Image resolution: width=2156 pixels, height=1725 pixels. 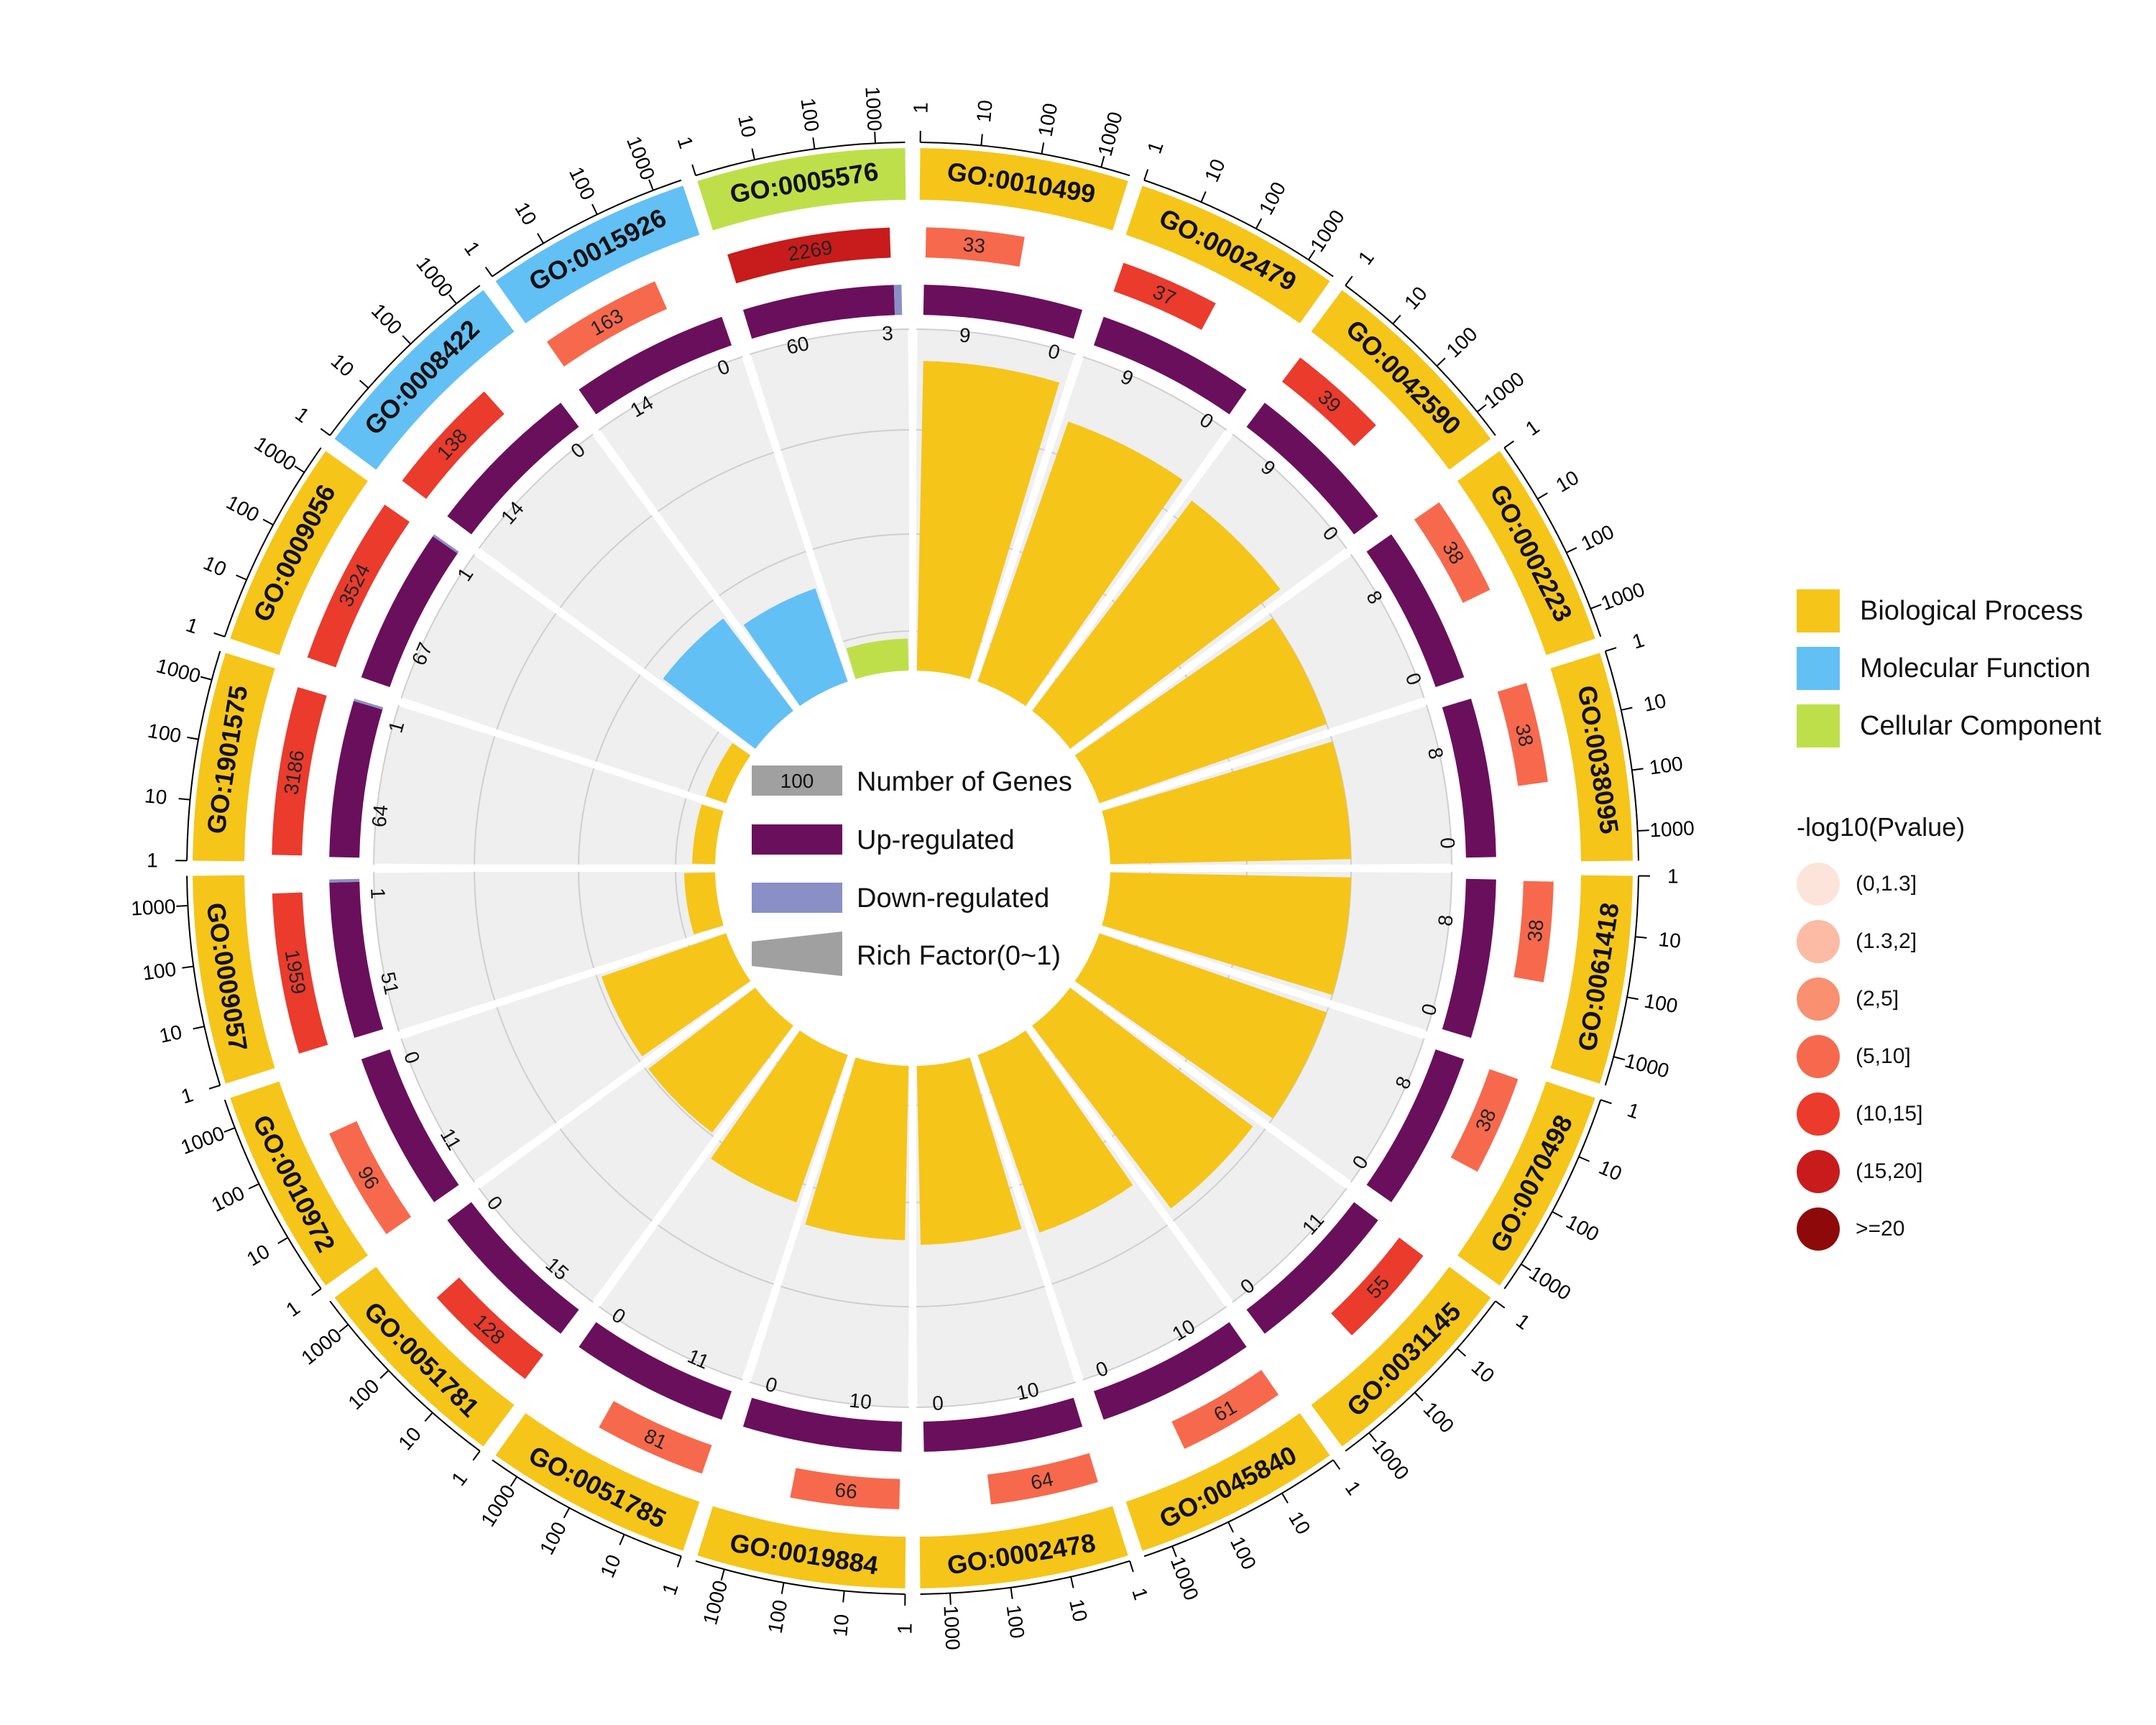 What do you see at coordinates (1971, 610) in the screenshot?
I see `bp-label: Biological Process` at bounding box center [1971, 610].